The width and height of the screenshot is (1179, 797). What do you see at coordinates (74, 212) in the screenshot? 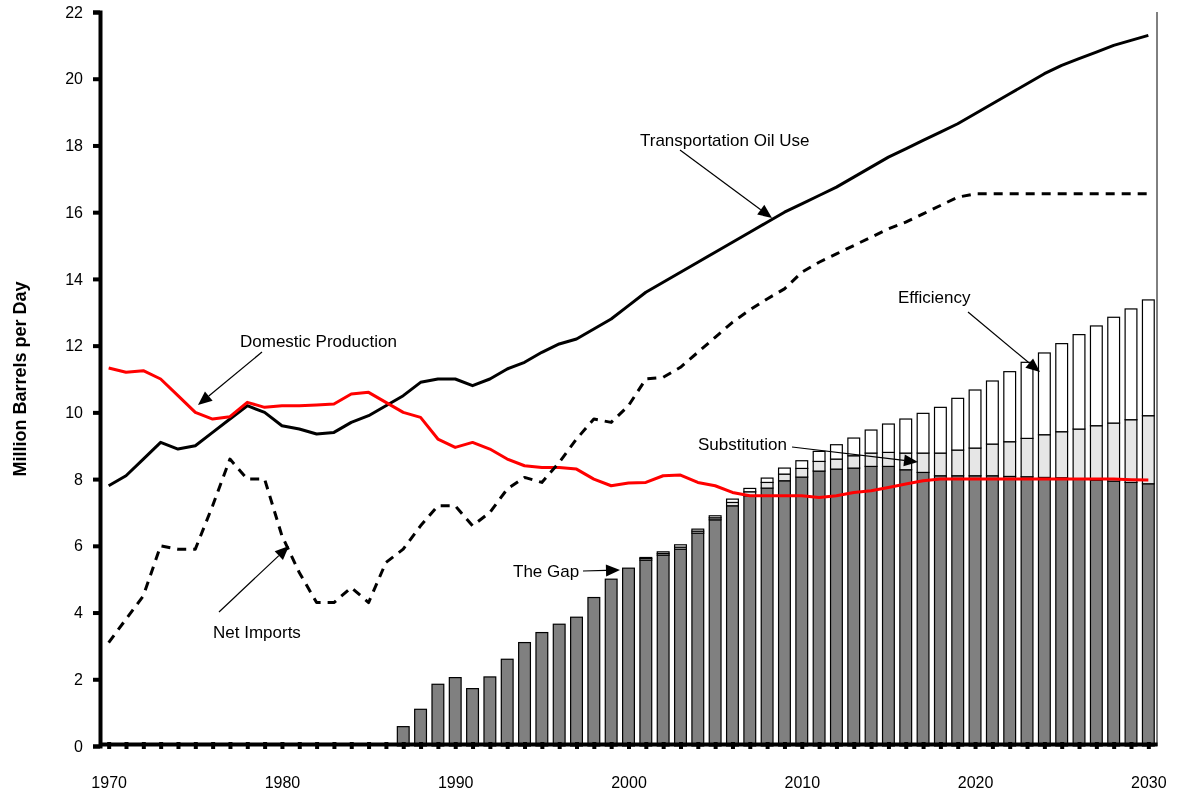
I see `y-tick-label: 16` at bounding box center [74, 212].